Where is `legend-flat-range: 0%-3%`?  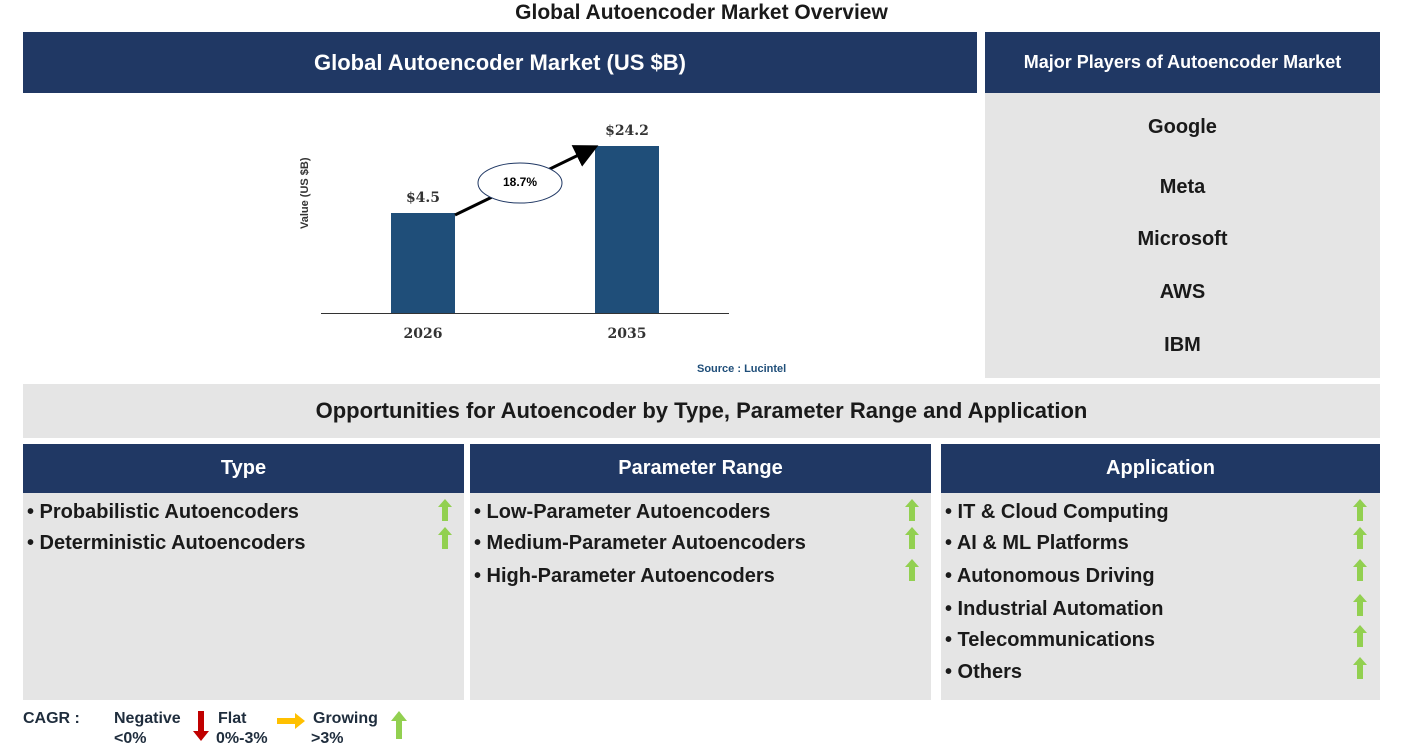 legend-flat-range: 0%-3% is located at coordinates (242, 738).